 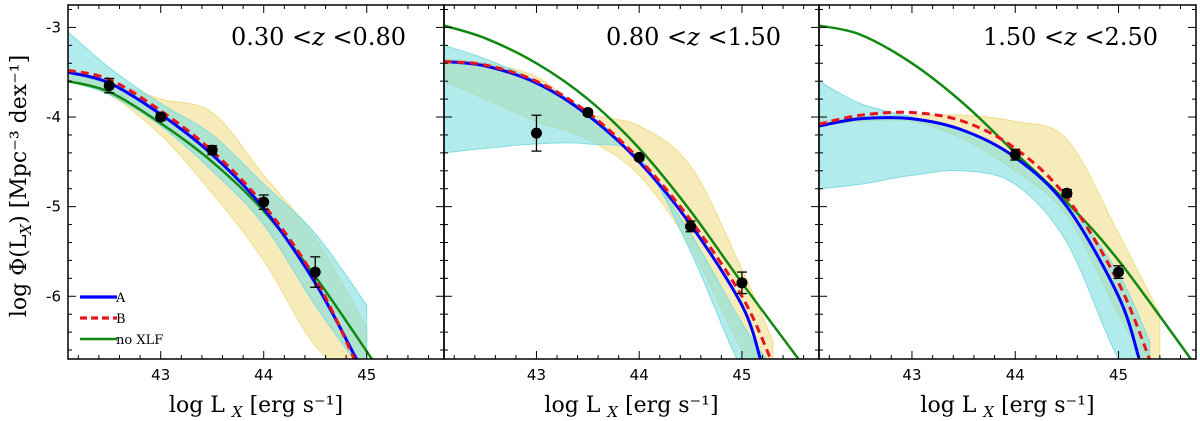 I want to click on panel-title-part: 1.50 <, so click(x=1023, y=37).